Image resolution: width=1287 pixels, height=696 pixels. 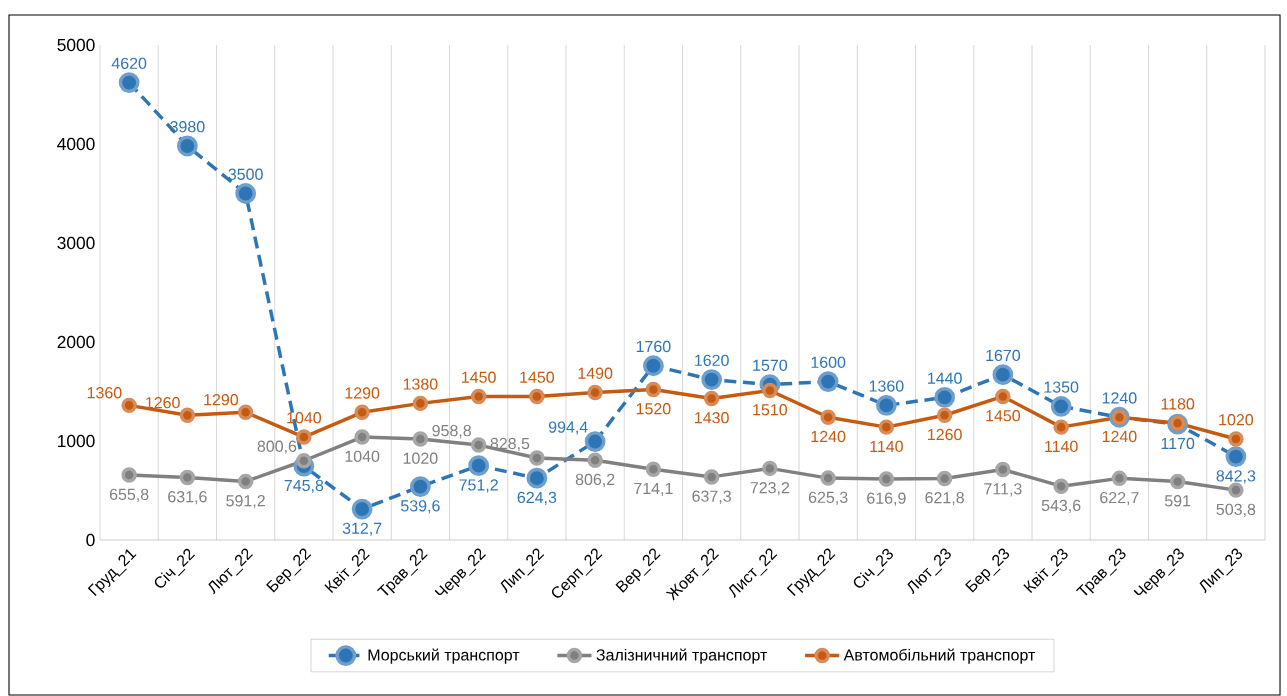 I want to click on data-label: 3500, so click(x=245, y=174).